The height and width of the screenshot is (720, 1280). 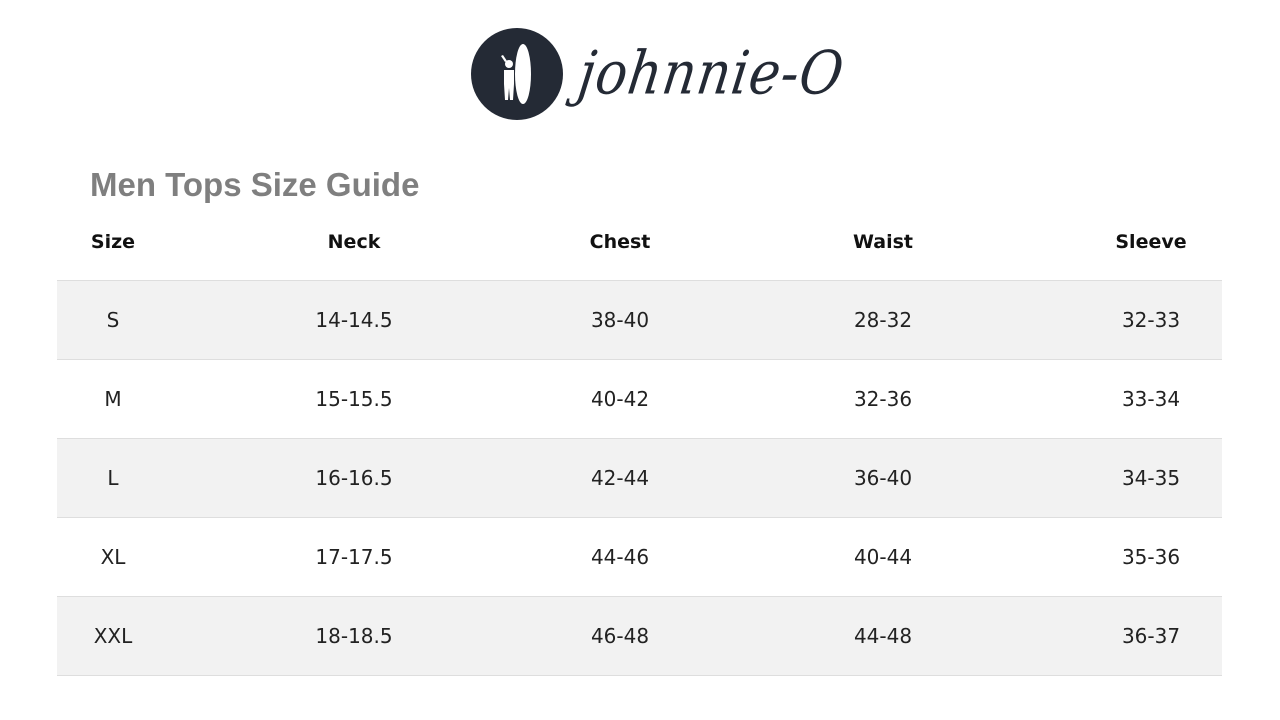 What do you see at coordinates (255, 184) in the screenshot?
I see `page-title: Men Tops Size Guide` at bounding box center [255, 184].